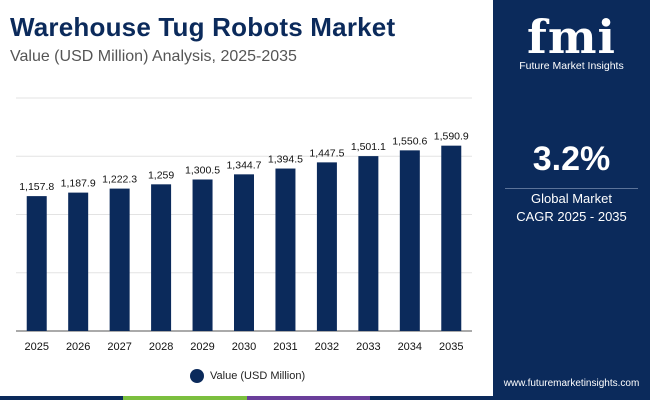 The image size is (650, 400). What do you see at coordinates (368, 347) in the screenshot?
I see `x-tick-label: 2033` at bounding box center [368, 347].